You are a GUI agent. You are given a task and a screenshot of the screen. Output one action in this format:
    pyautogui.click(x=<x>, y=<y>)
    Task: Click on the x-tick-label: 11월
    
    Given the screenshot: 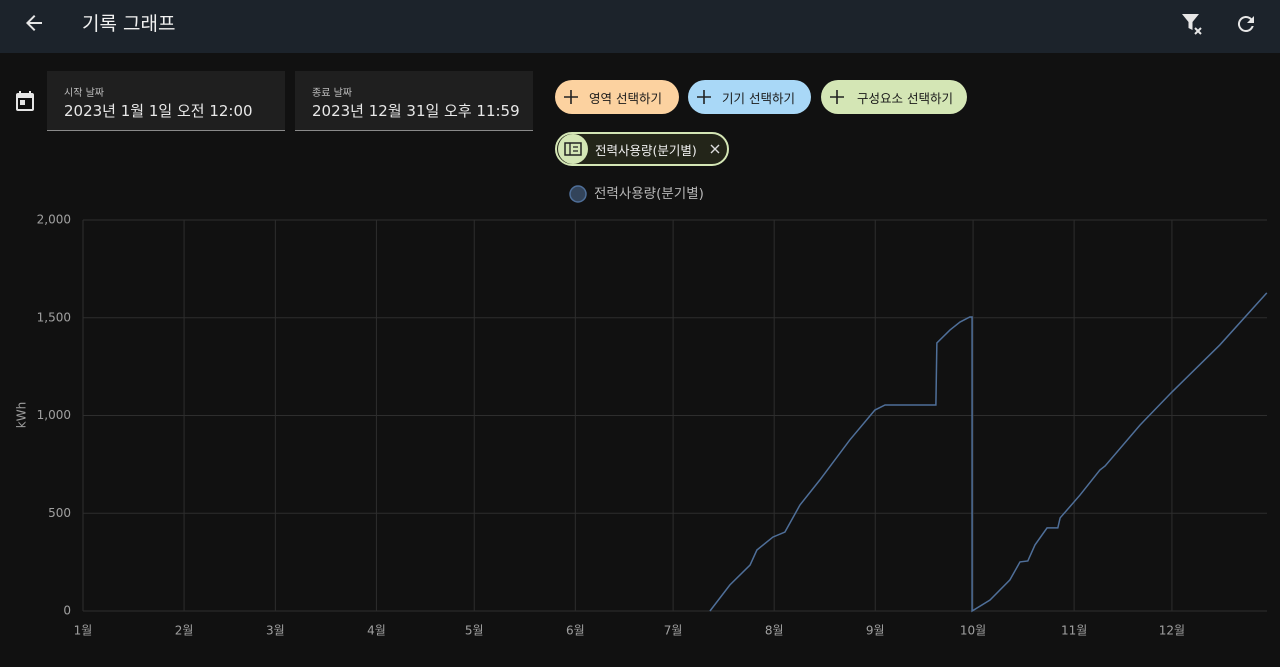 What is the action you would take?
    pyautogui.click(x=1074, y=631)
    